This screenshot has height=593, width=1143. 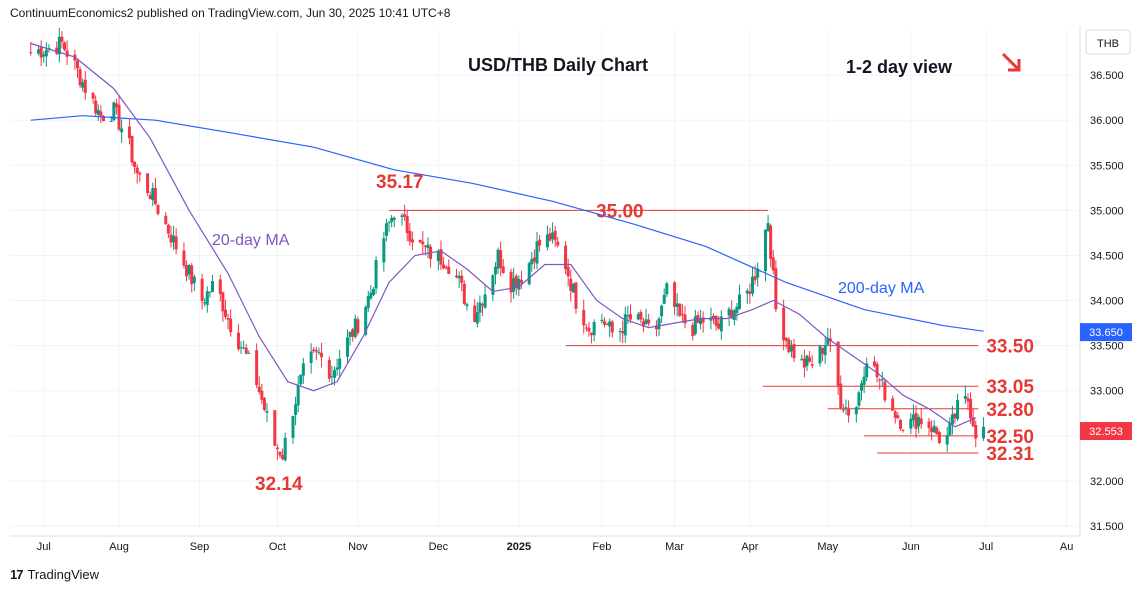 I want to click on level-label: 33.50, so click(x=1010, y=347).